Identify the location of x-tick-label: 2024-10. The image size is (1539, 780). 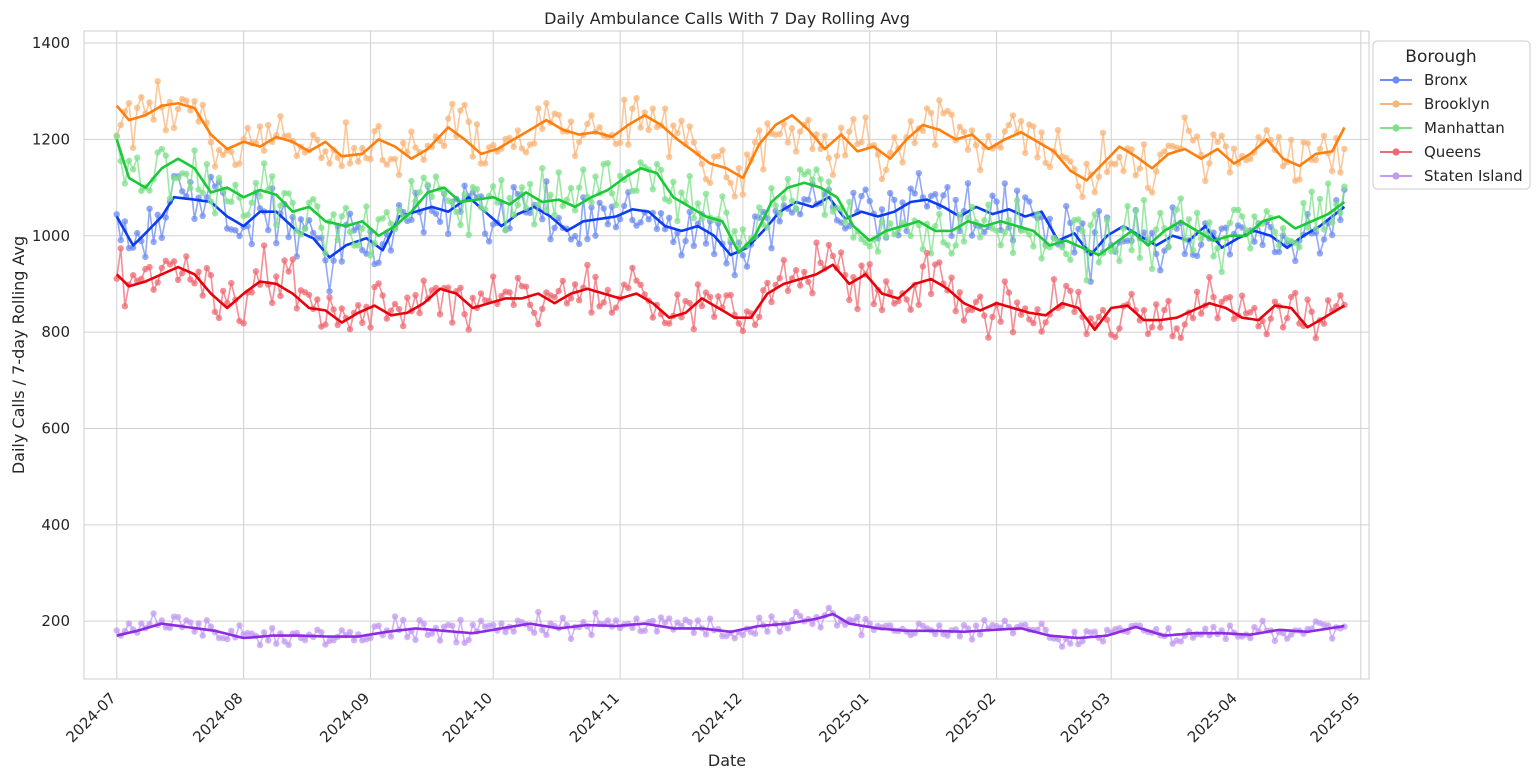
(467, 717).